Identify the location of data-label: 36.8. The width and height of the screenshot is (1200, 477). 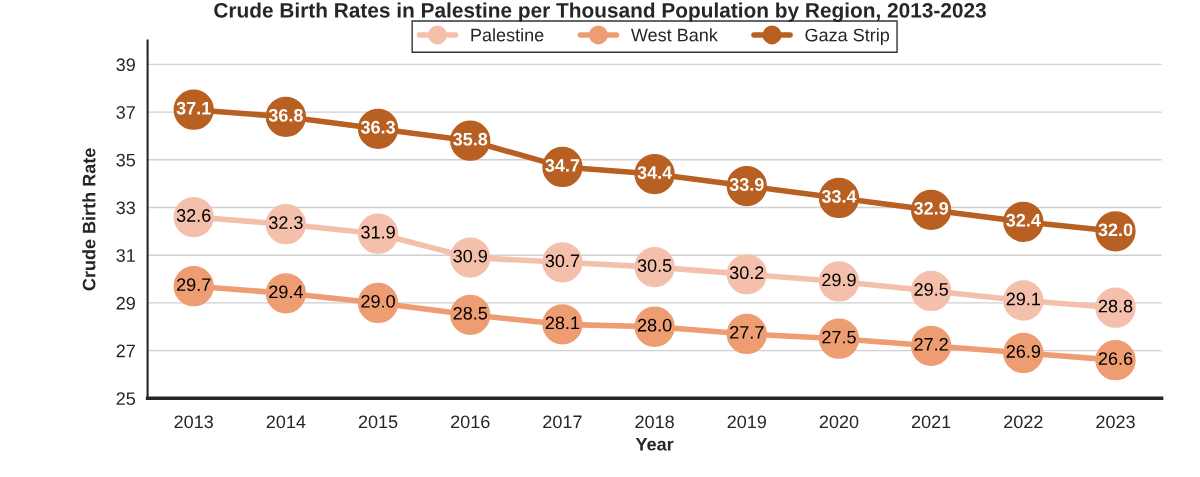
(285, 115).